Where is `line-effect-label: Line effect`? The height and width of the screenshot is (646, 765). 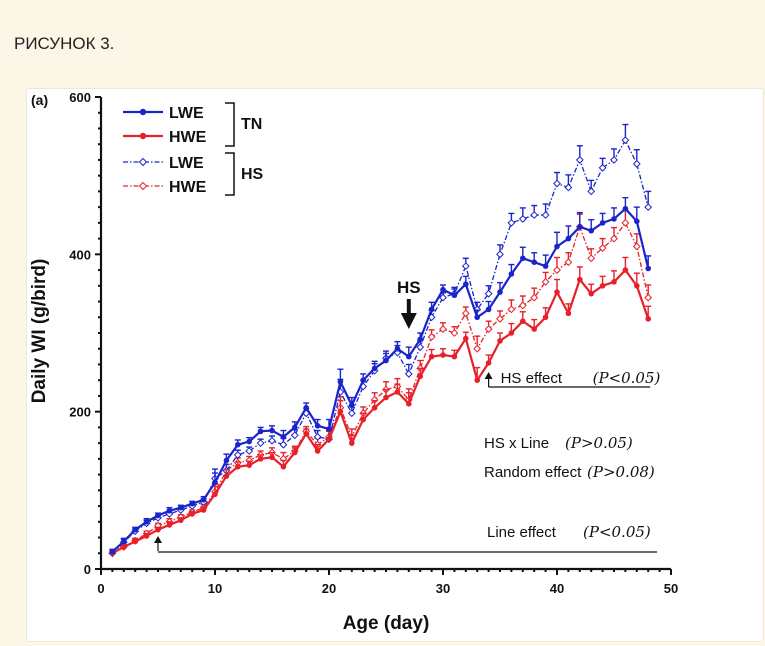
line-effect-label: Line effect is located at coordinates (522, 532).